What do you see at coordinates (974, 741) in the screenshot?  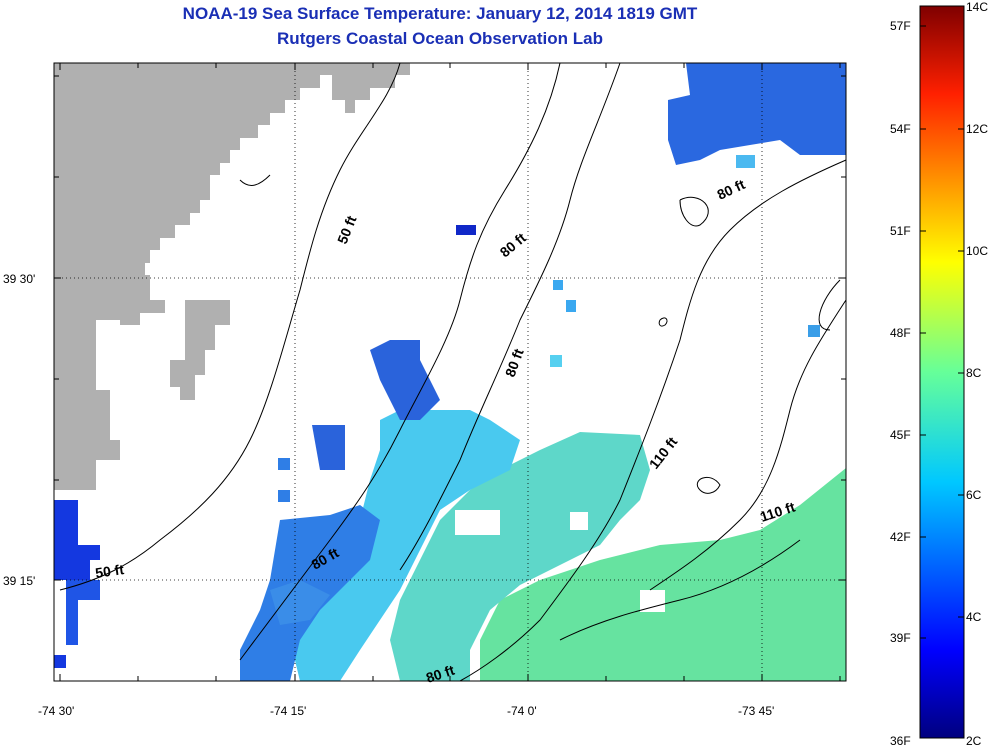 I see `colorbar-c-label: 2C` at bounding box center [974, 741].